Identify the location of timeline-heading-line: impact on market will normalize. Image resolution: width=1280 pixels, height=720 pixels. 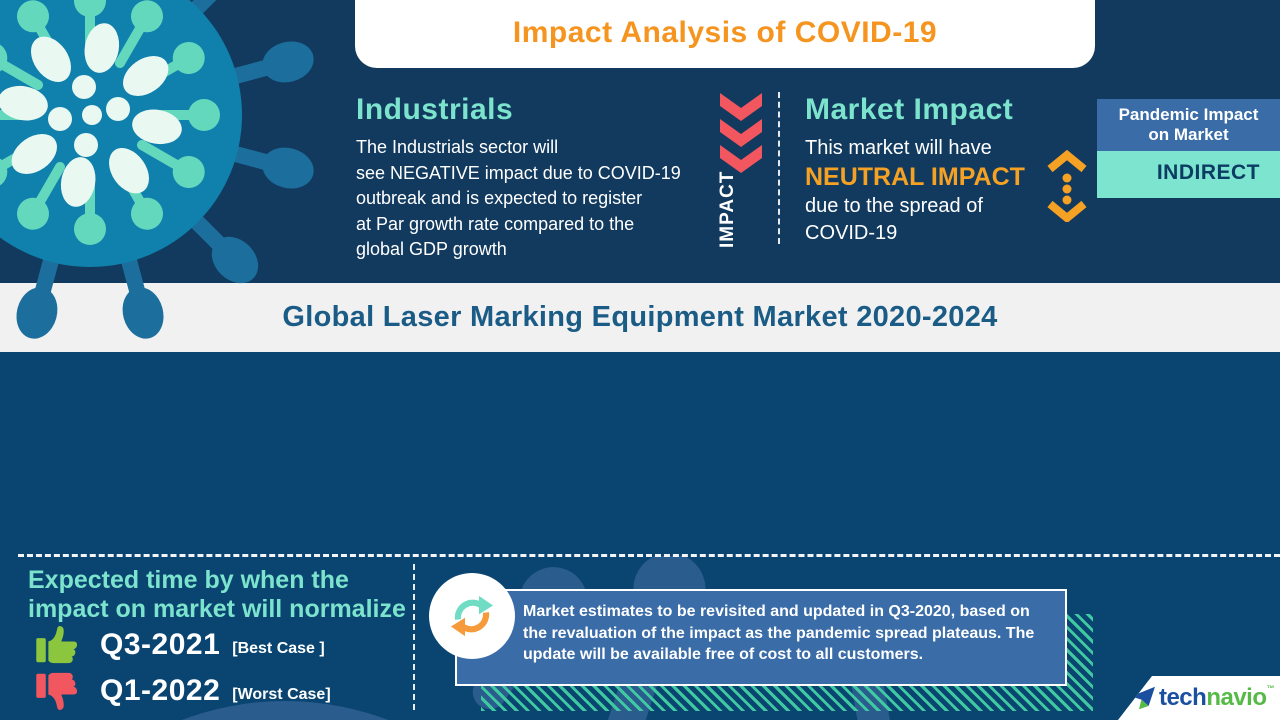
(217, 609).